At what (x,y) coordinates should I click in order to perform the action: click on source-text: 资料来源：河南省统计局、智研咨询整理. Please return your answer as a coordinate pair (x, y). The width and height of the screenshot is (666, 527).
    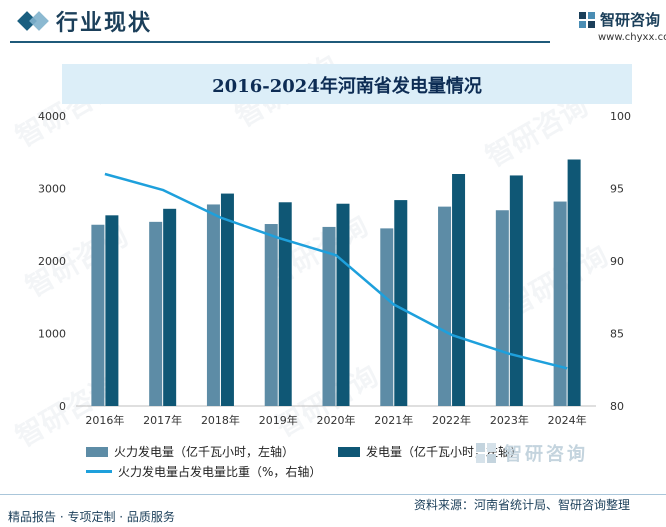
    Looking at the image, I should click on (522, 505).